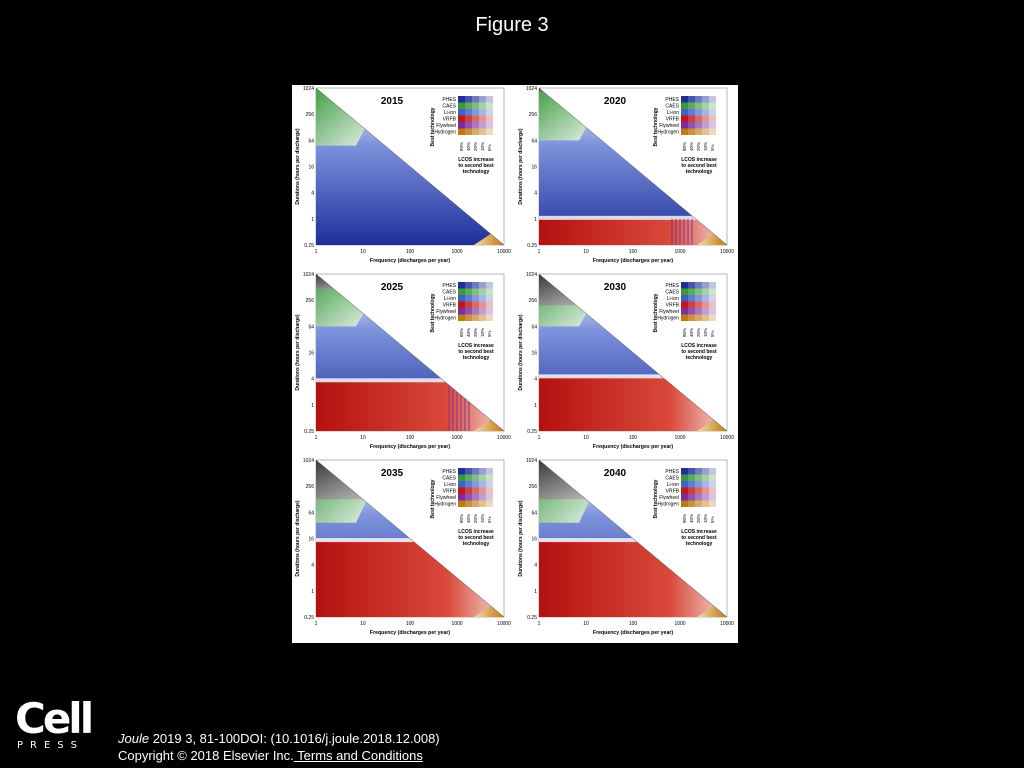 The image size is (1024, 768). I want to click on y-axis-label: Durations (hours per discharge), so click(521, 166).